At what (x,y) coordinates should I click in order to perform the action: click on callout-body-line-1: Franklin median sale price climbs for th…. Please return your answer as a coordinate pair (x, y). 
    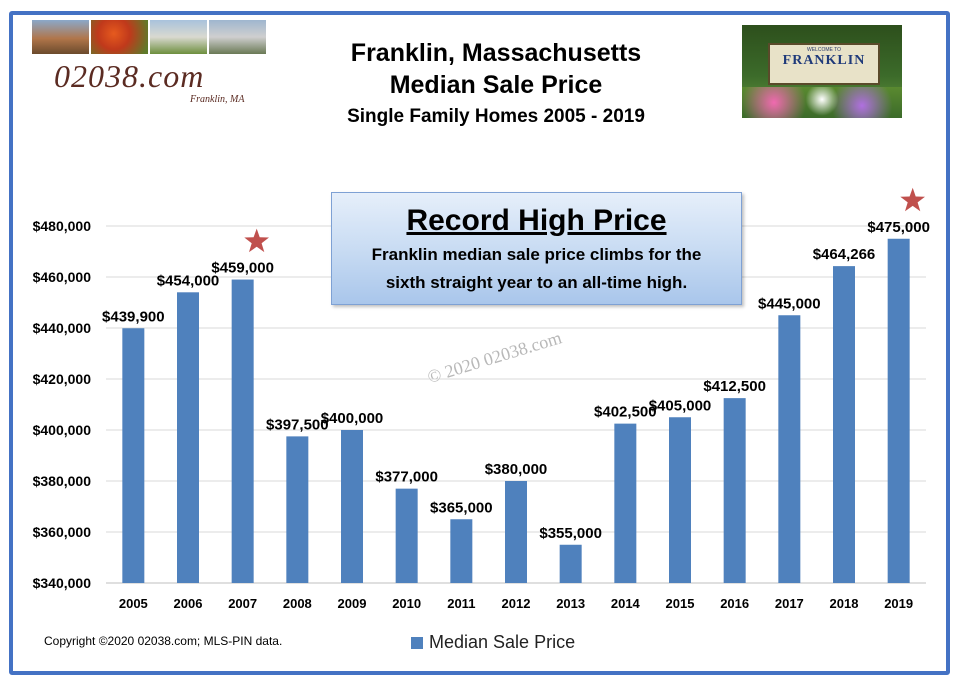
    Looking at the image, I should click on (536, 254).